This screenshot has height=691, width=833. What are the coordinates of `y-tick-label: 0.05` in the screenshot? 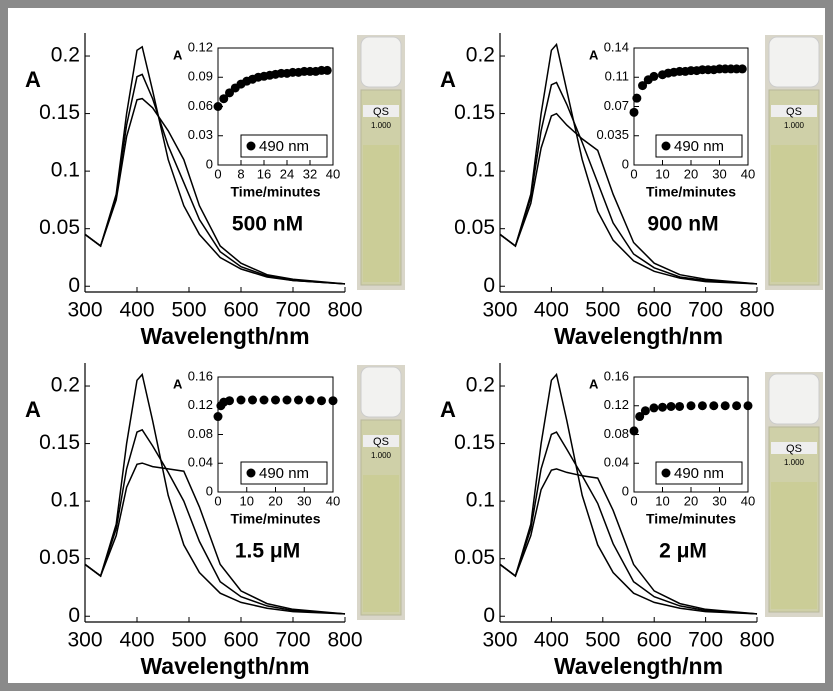 It's located at (474, 227).